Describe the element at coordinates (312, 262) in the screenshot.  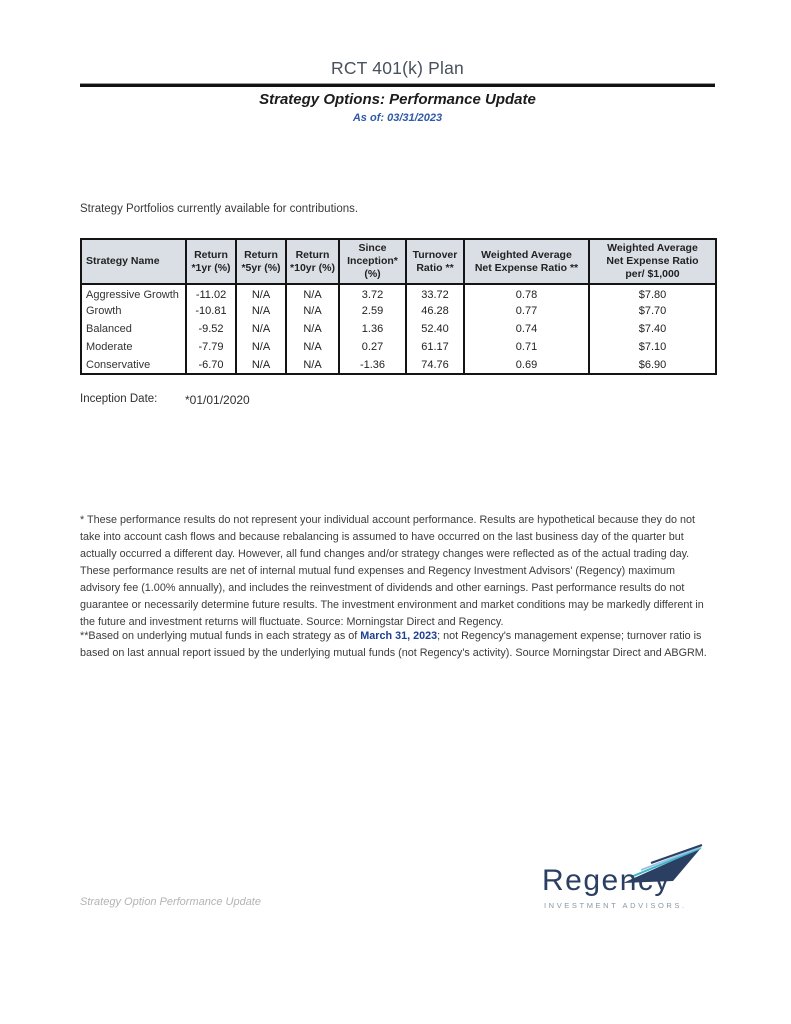
I see `column-header-return-10yr: Return *10yr (%)` at that location.